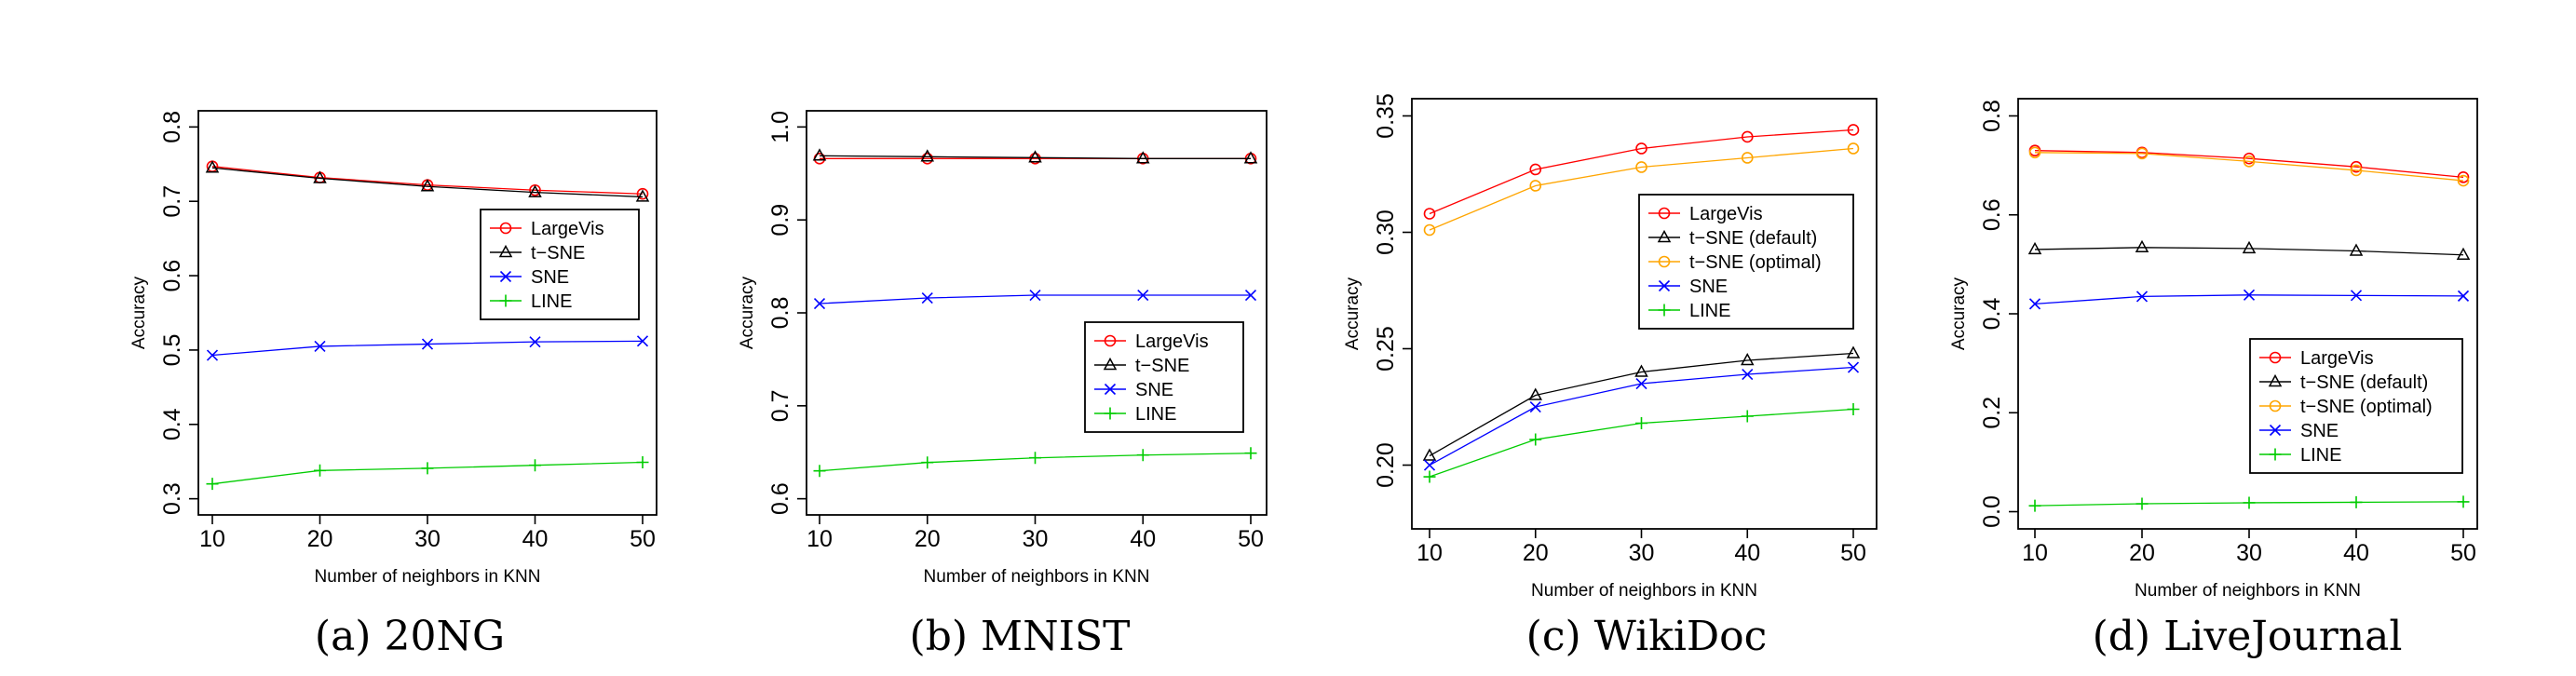 The height and width of the screenshot is (676, 2576). Describe the element at coordinates (558, 253) in the screenshot. I see `legend-label: t−SNE` at that location.